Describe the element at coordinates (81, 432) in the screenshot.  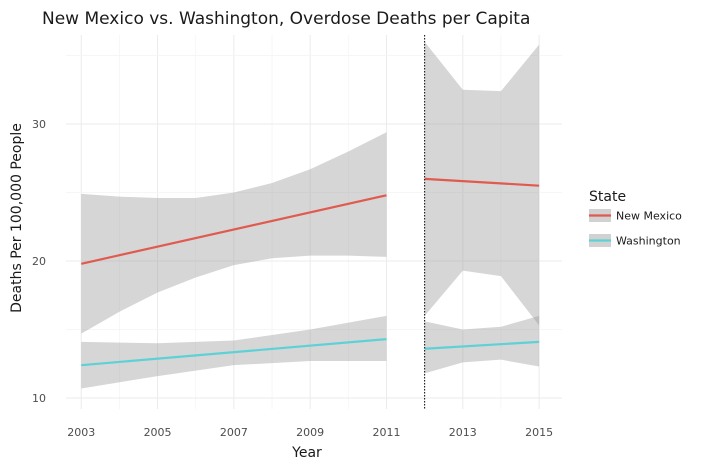
I see `x-tick-label: 2003` at that location.